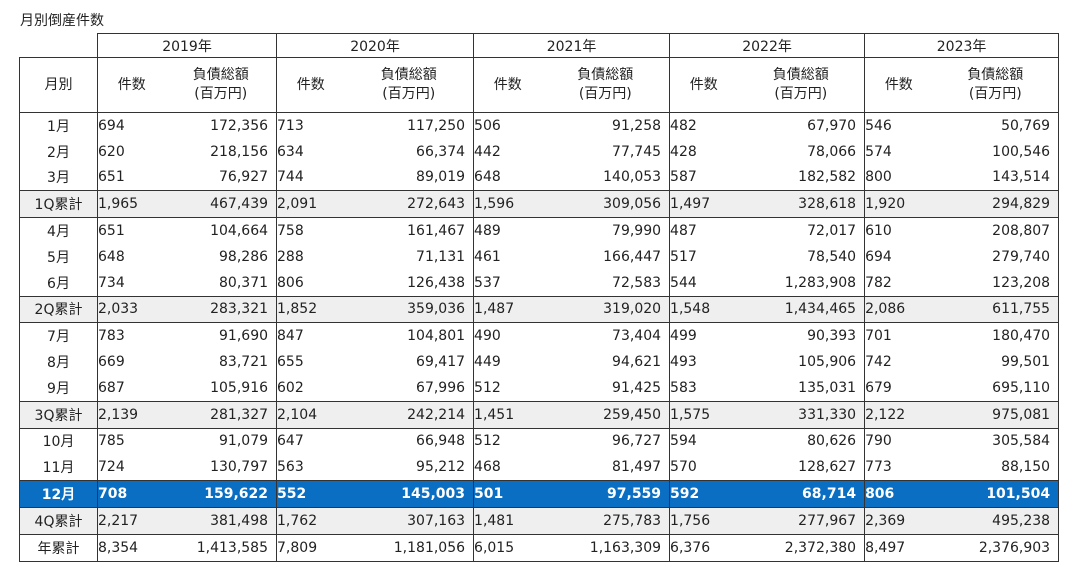 This screenshot has width=1069, height=572. What do you see at coordinates (441, 362) in the screenshot?
I see `debt-cell: 69,417` at bounding box center [441, 362].